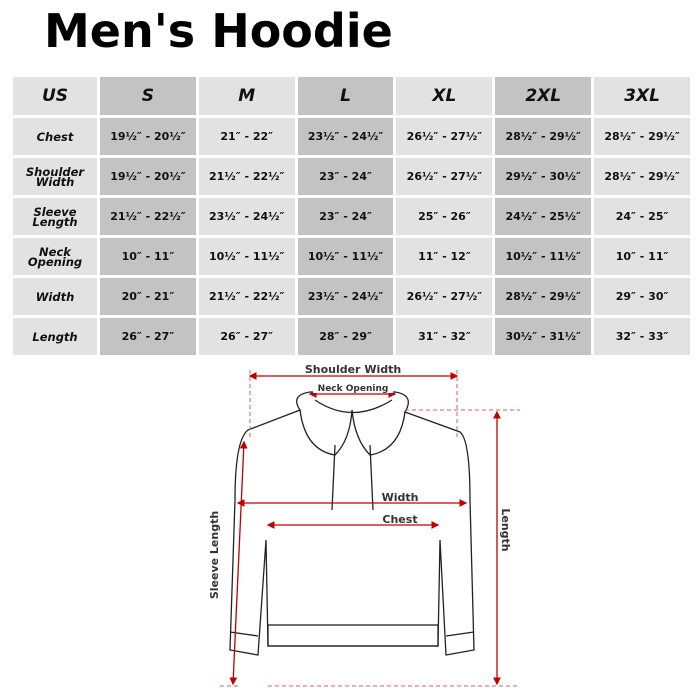 This screenshot has height=700, width=700. I want to click on size-value-cell: 32″ - 33″, so click(642, 336).